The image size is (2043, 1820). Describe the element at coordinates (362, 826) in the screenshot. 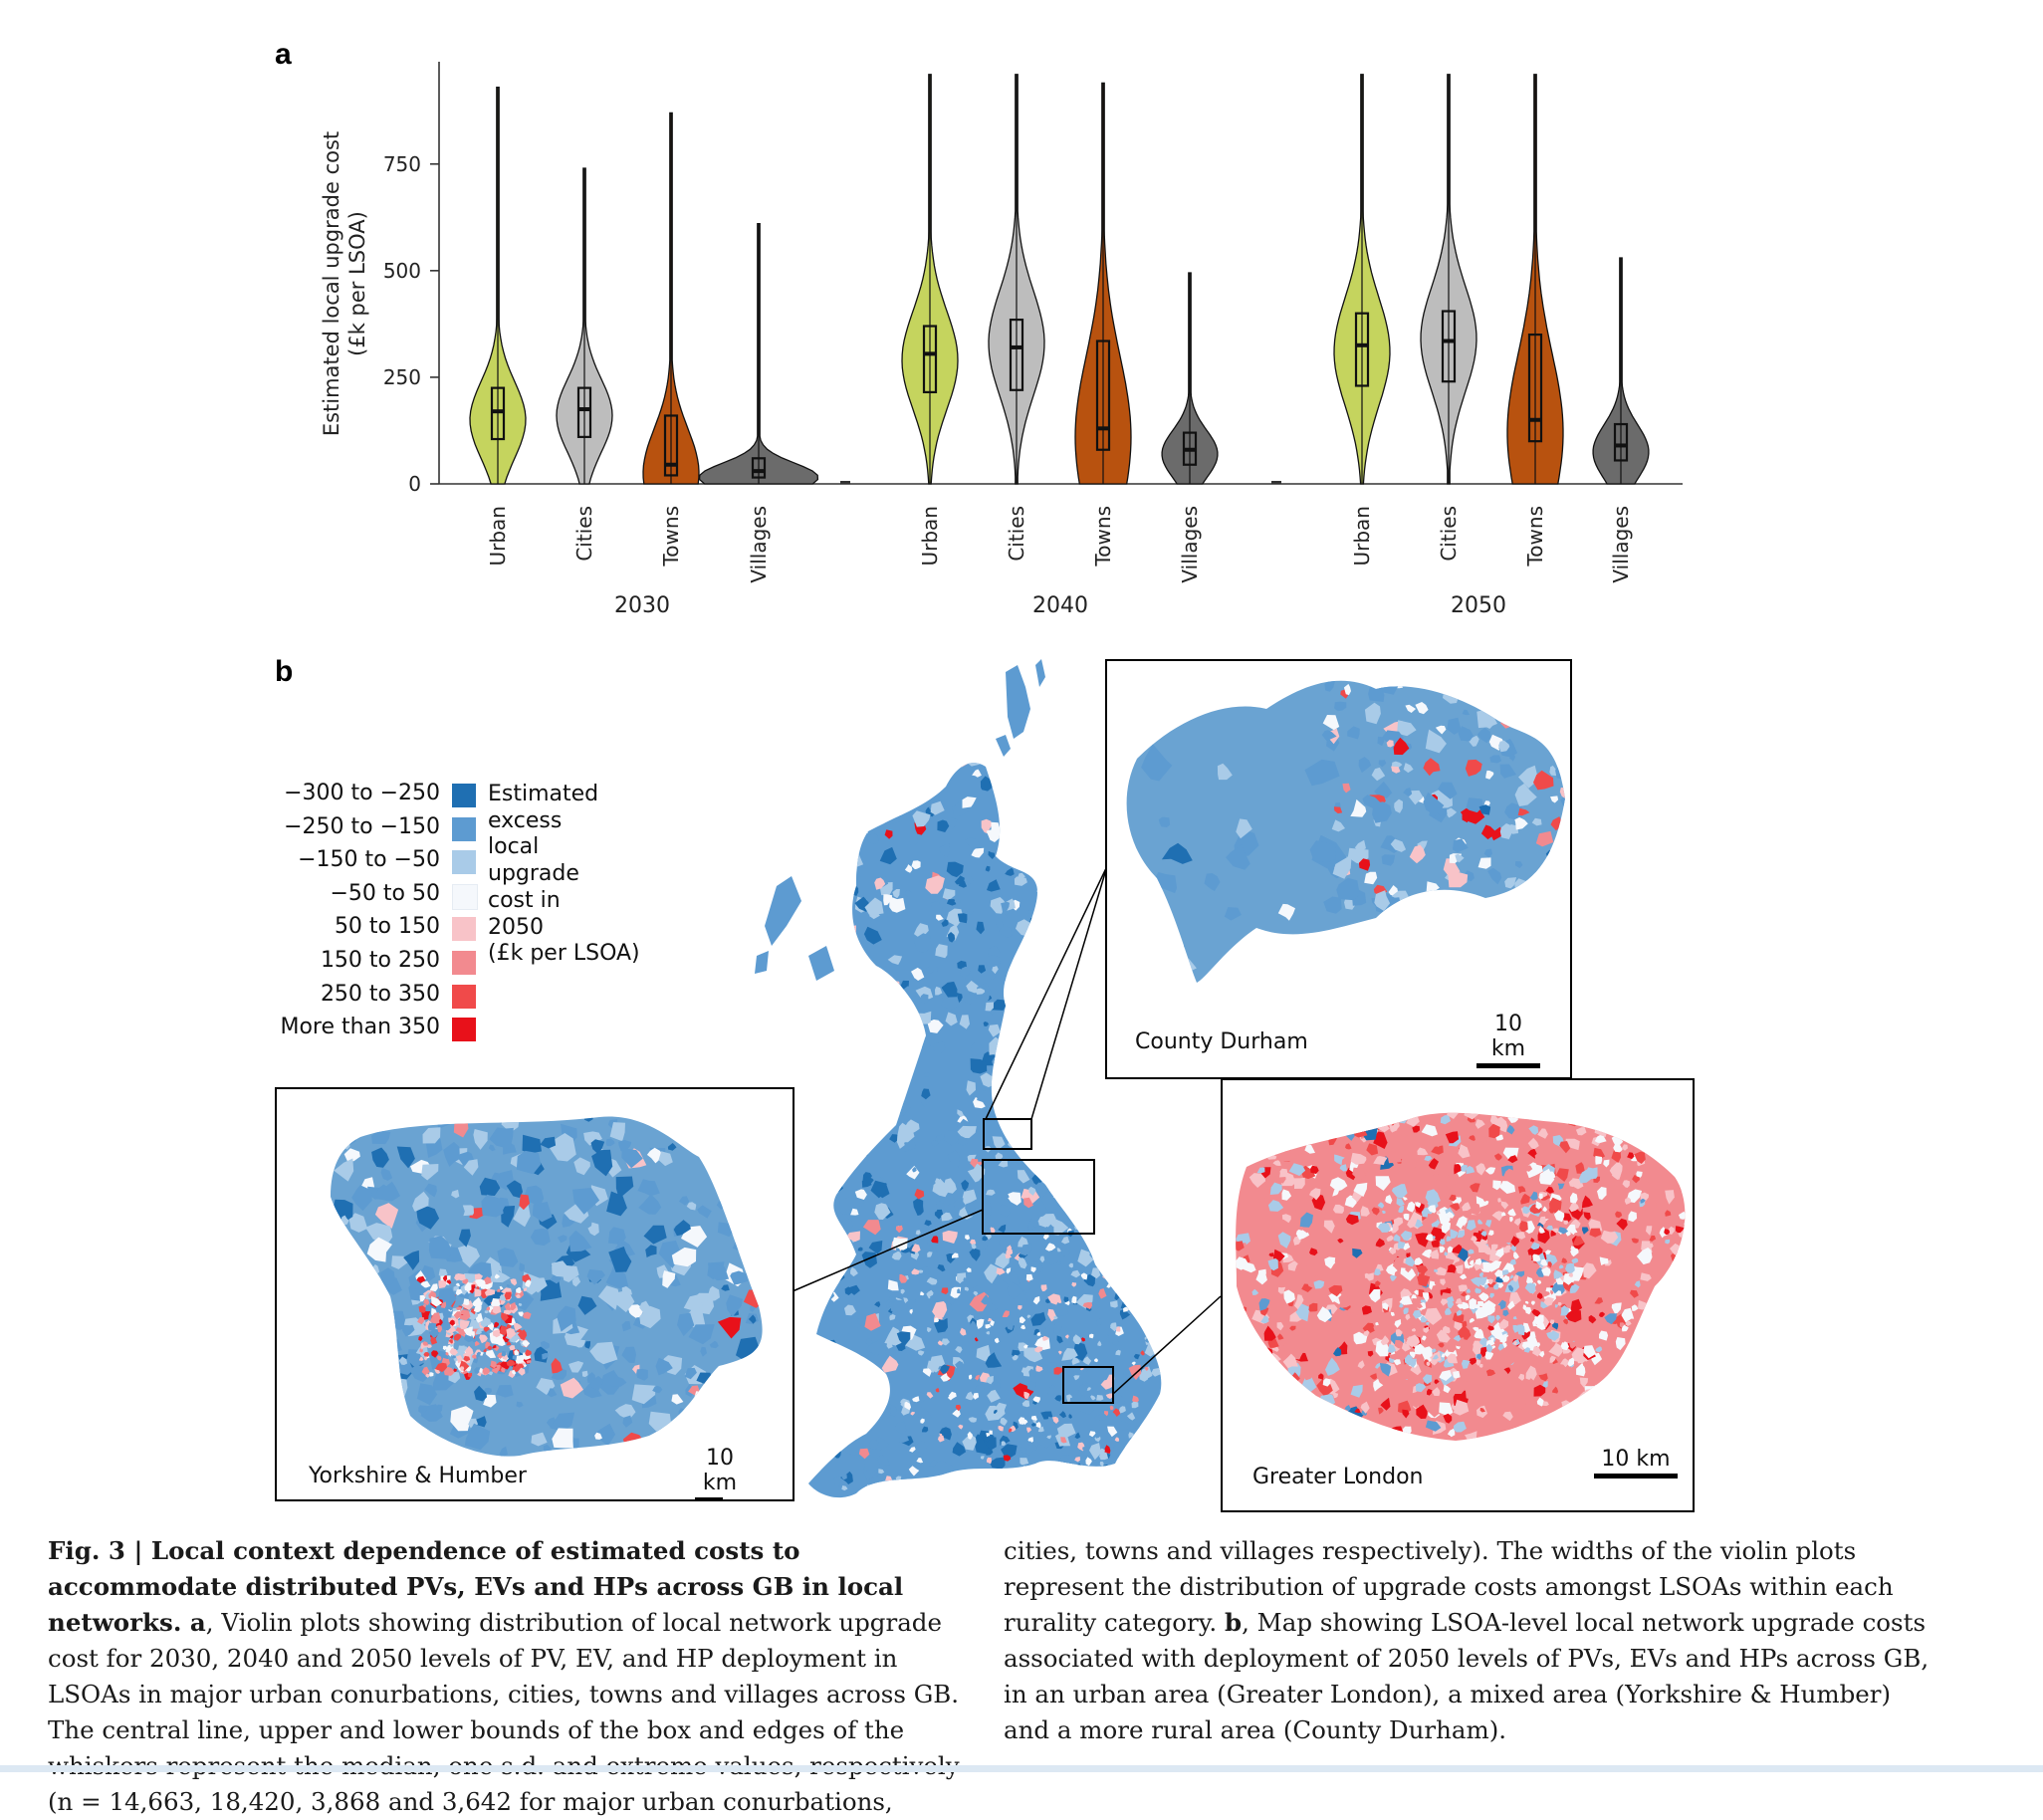

I see `legend-item-label: −250 to −150` at that location.